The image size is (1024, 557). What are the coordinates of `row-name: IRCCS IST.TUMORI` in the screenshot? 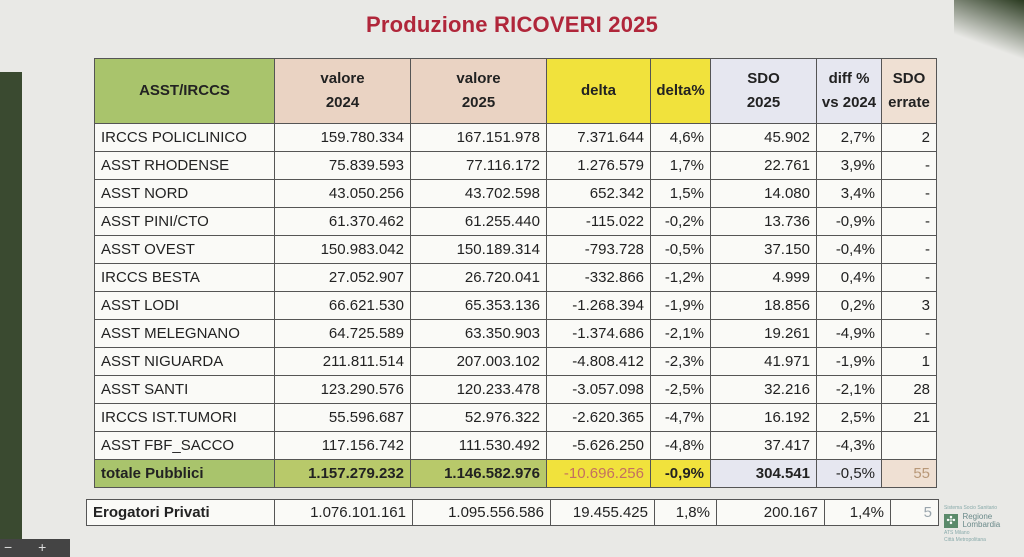 It's located at (184, 417).